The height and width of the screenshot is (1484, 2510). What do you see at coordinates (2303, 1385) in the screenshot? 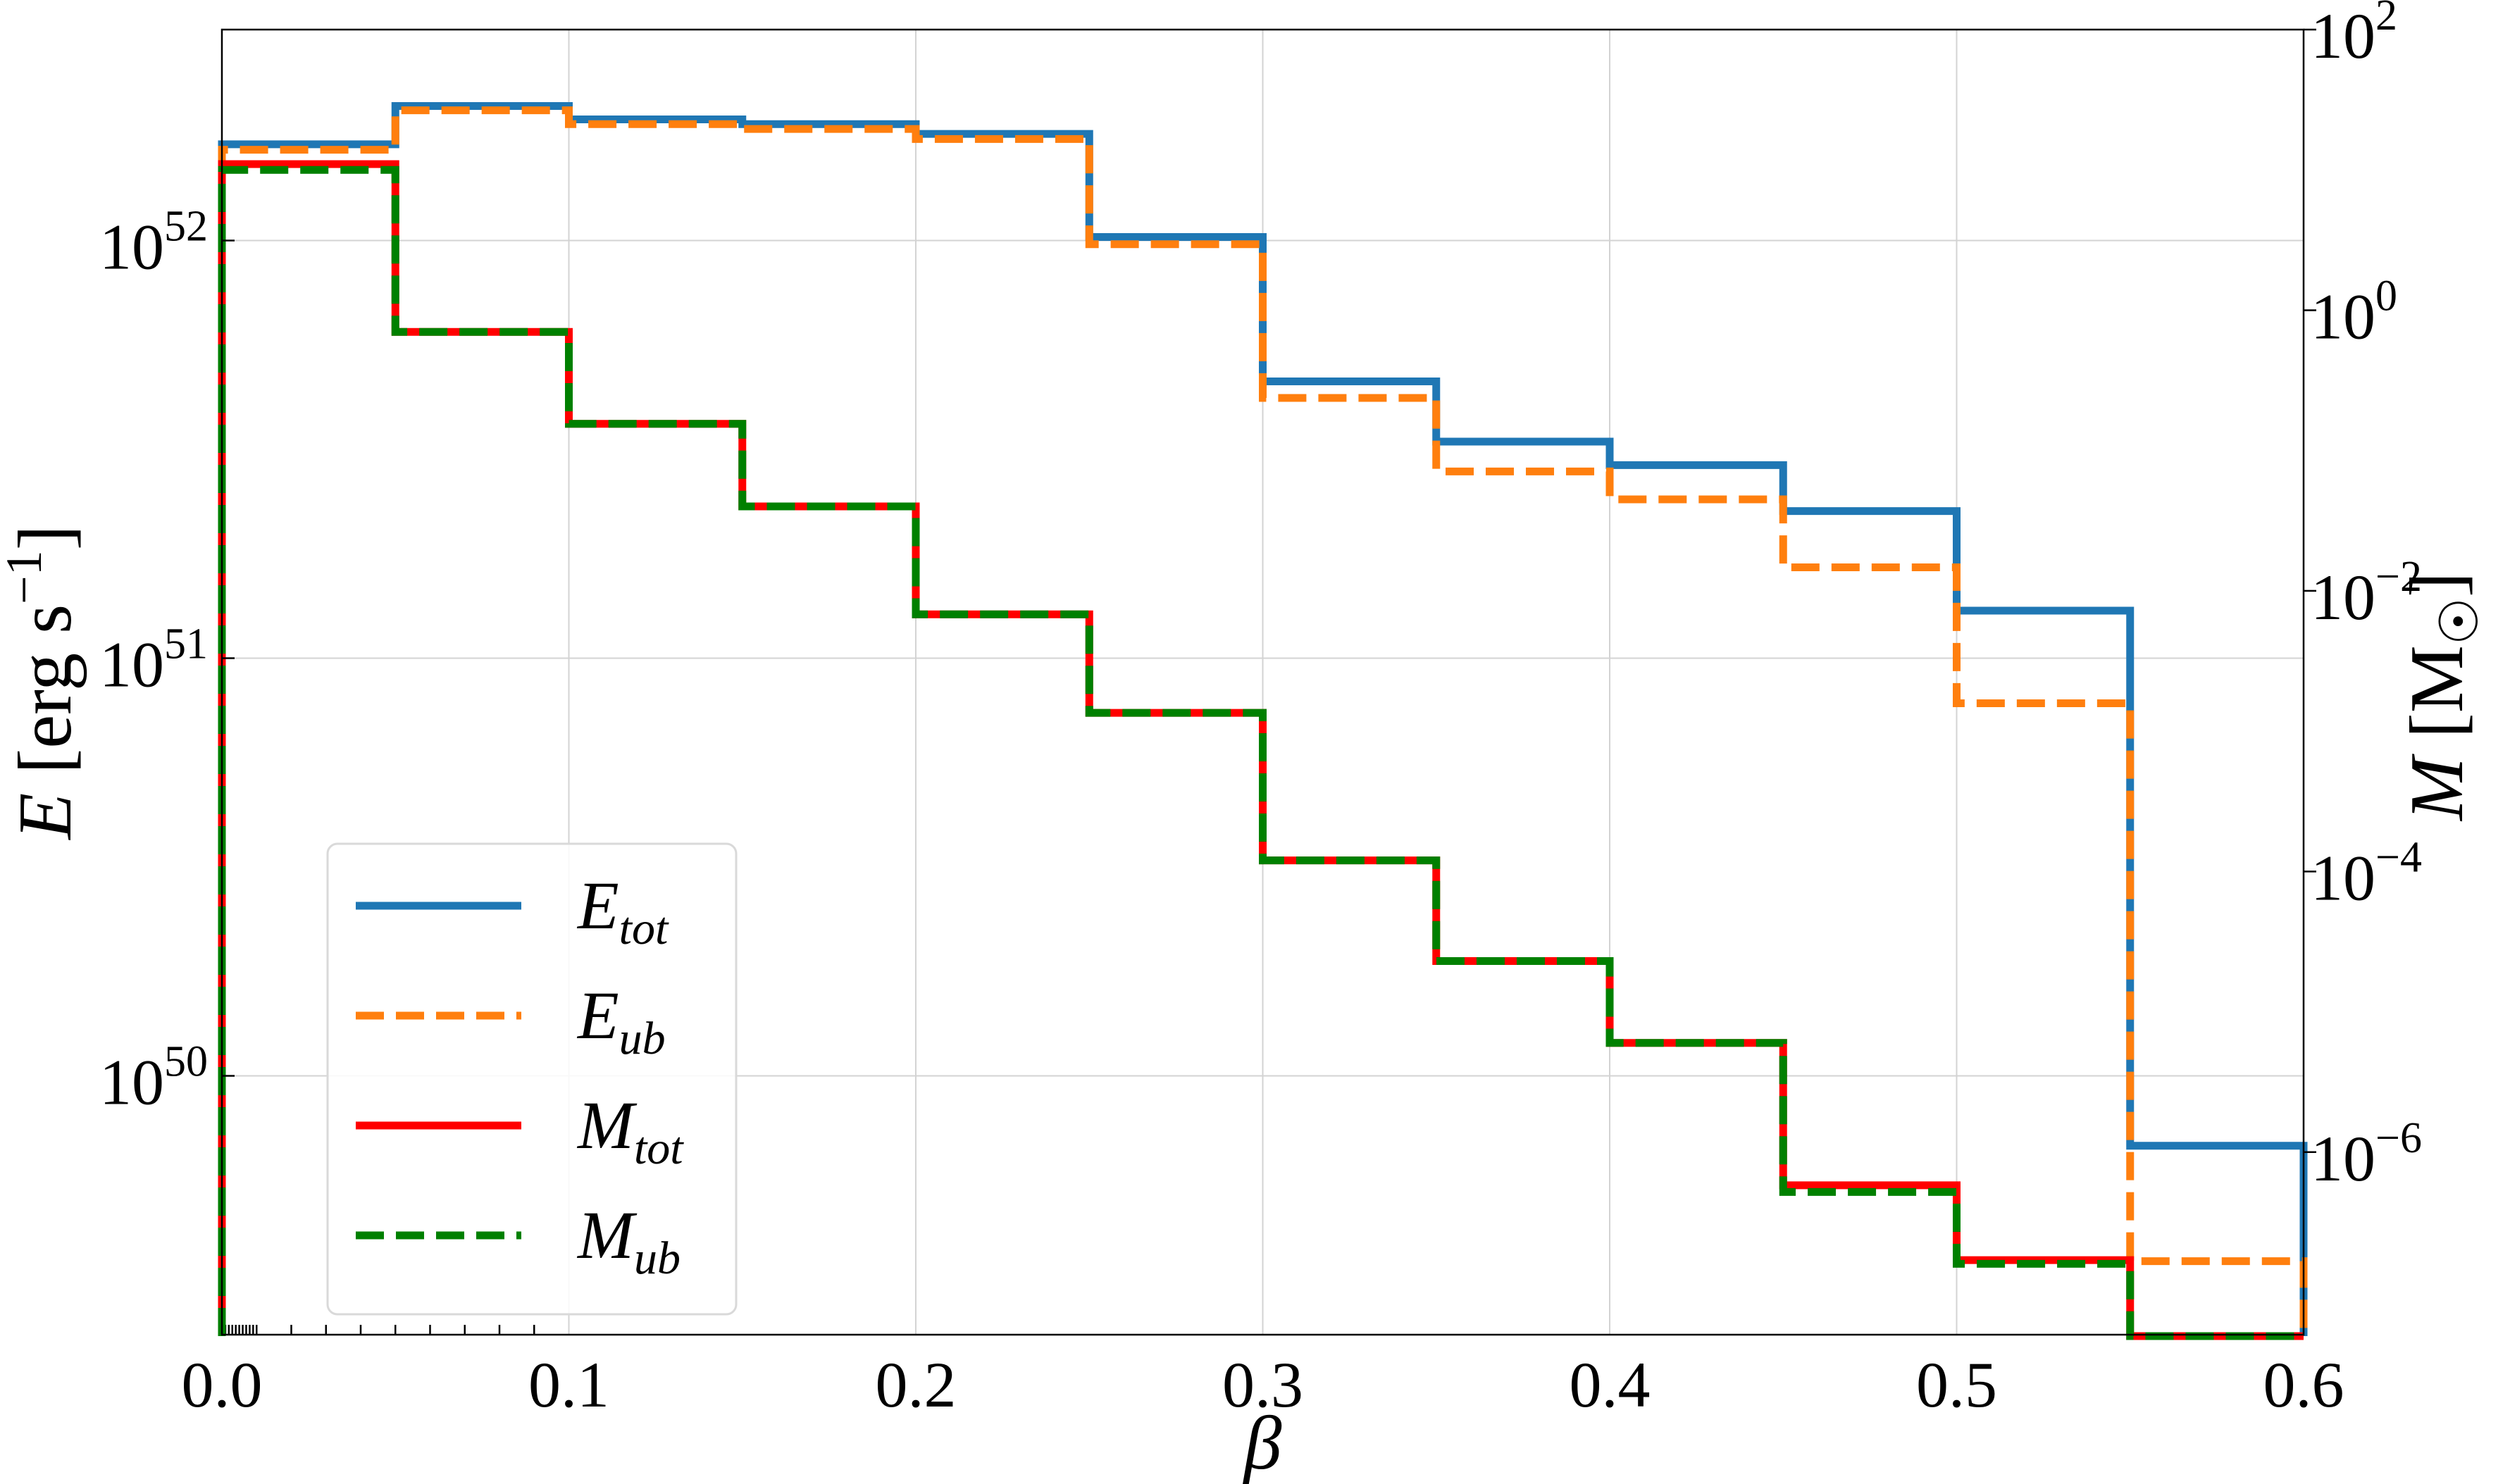
I see `x-tick-label: 0.6` at bounding box center [2303, 1385].